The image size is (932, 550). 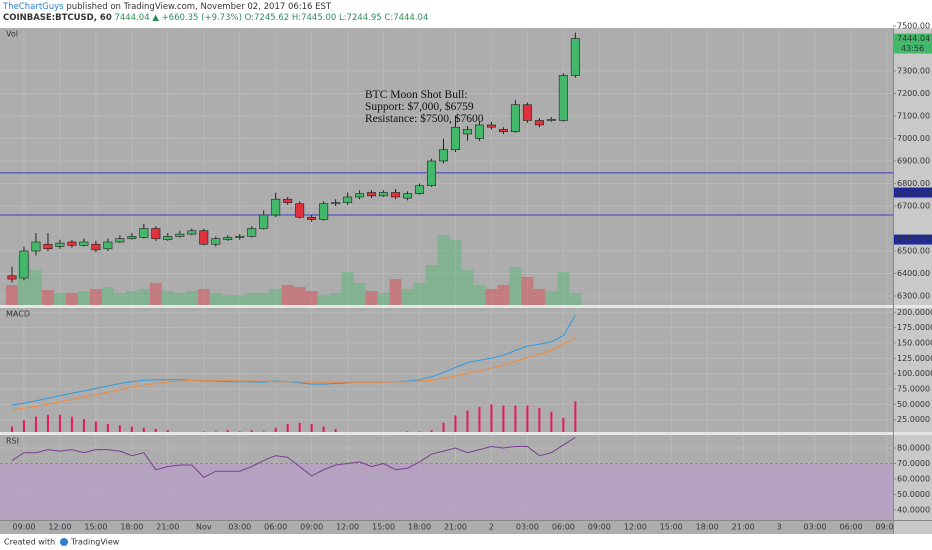 I want to click on annotation: BTC Moon Shot Bull:, so click(x=416, y=95).